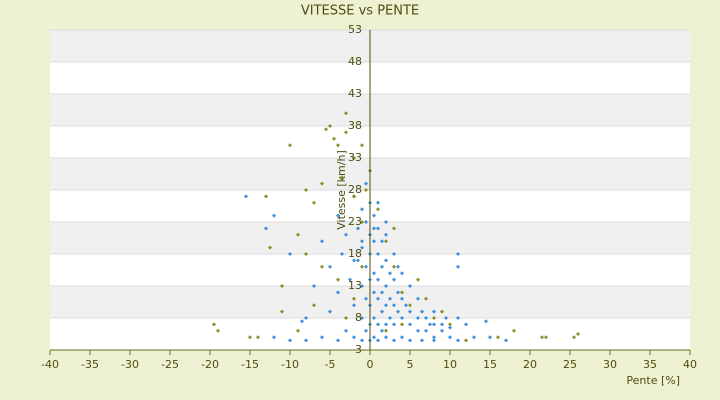 This screenshot has width=720, height=400. Describe the element at coordinates (410, 364) in the screenshot. I see `x-tick-label: 5` at that location.